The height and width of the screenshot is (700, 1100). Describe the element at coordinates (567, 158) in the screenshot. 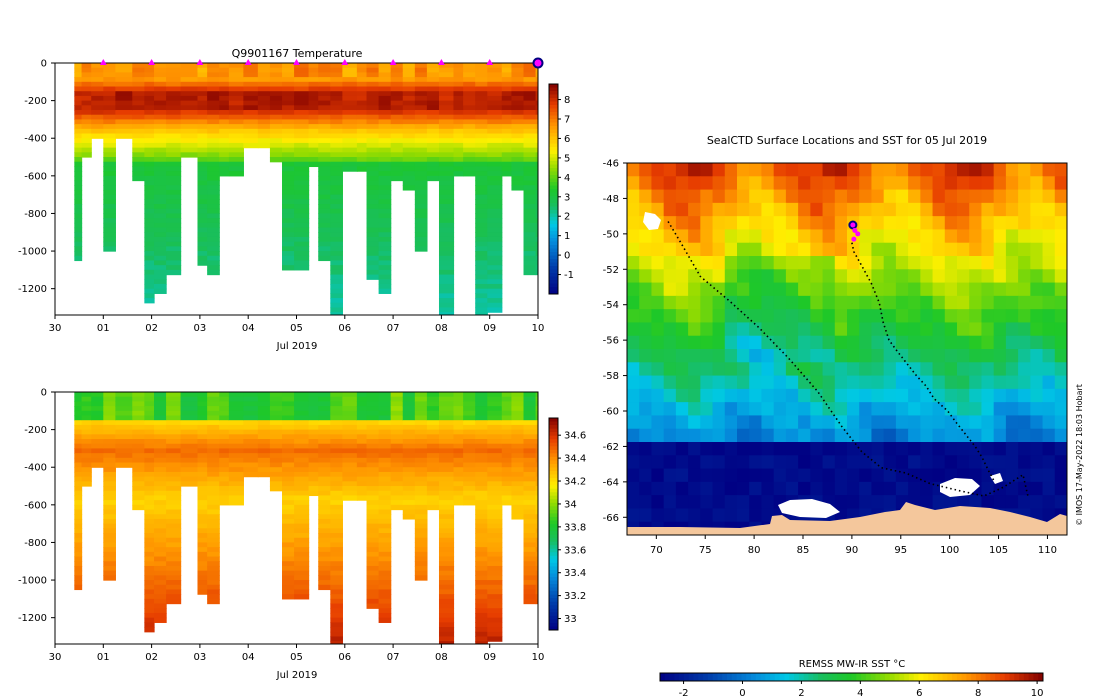

I see `colorbar-tick-label: 5` at that location.